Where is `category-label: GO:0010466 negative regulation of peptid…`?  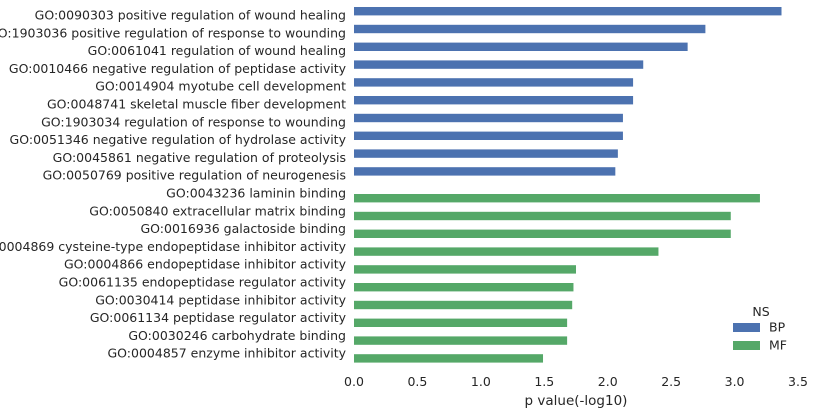
category-label: GO:0010466 negative regulation of peptid… is located at coordinates (178, 68).